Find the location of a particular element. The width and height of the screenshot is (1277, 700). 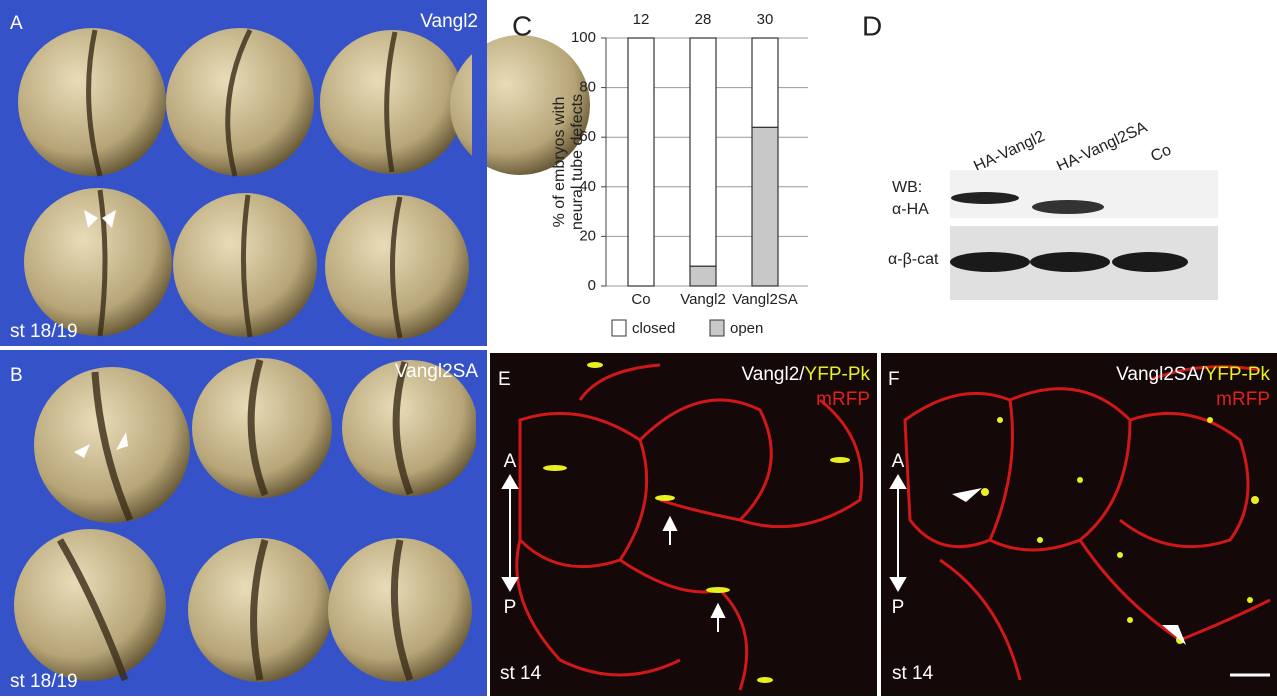

row-label: WB: is located at coordinates (907, 187).